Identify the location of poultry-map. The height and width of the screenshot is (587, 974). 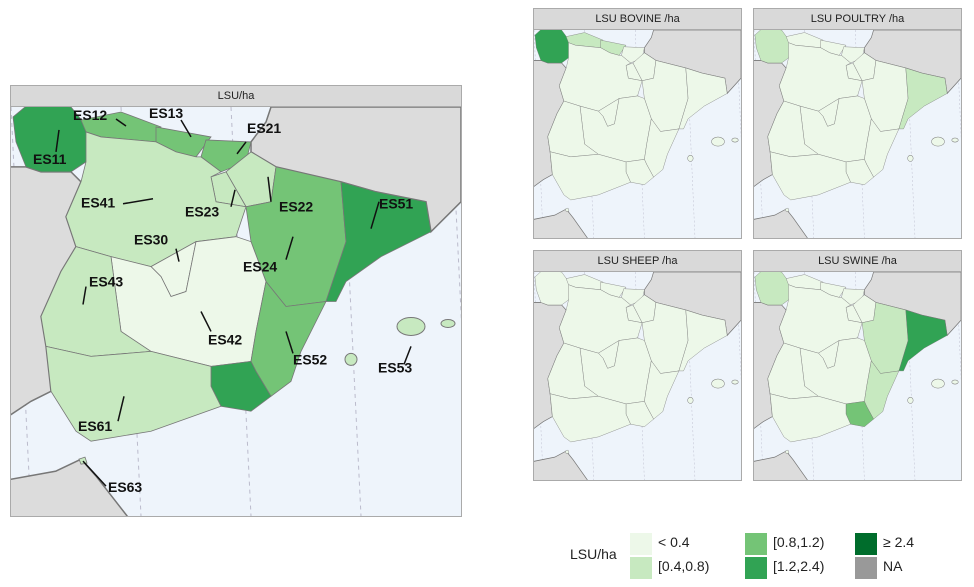
(857, 134).